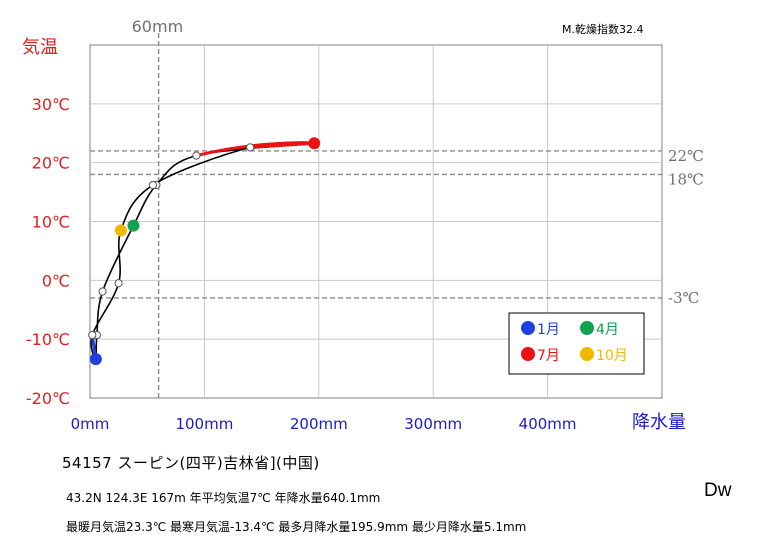 The image size is (763, 545). I want to click on highlight-point-1月, so click(95, 359).